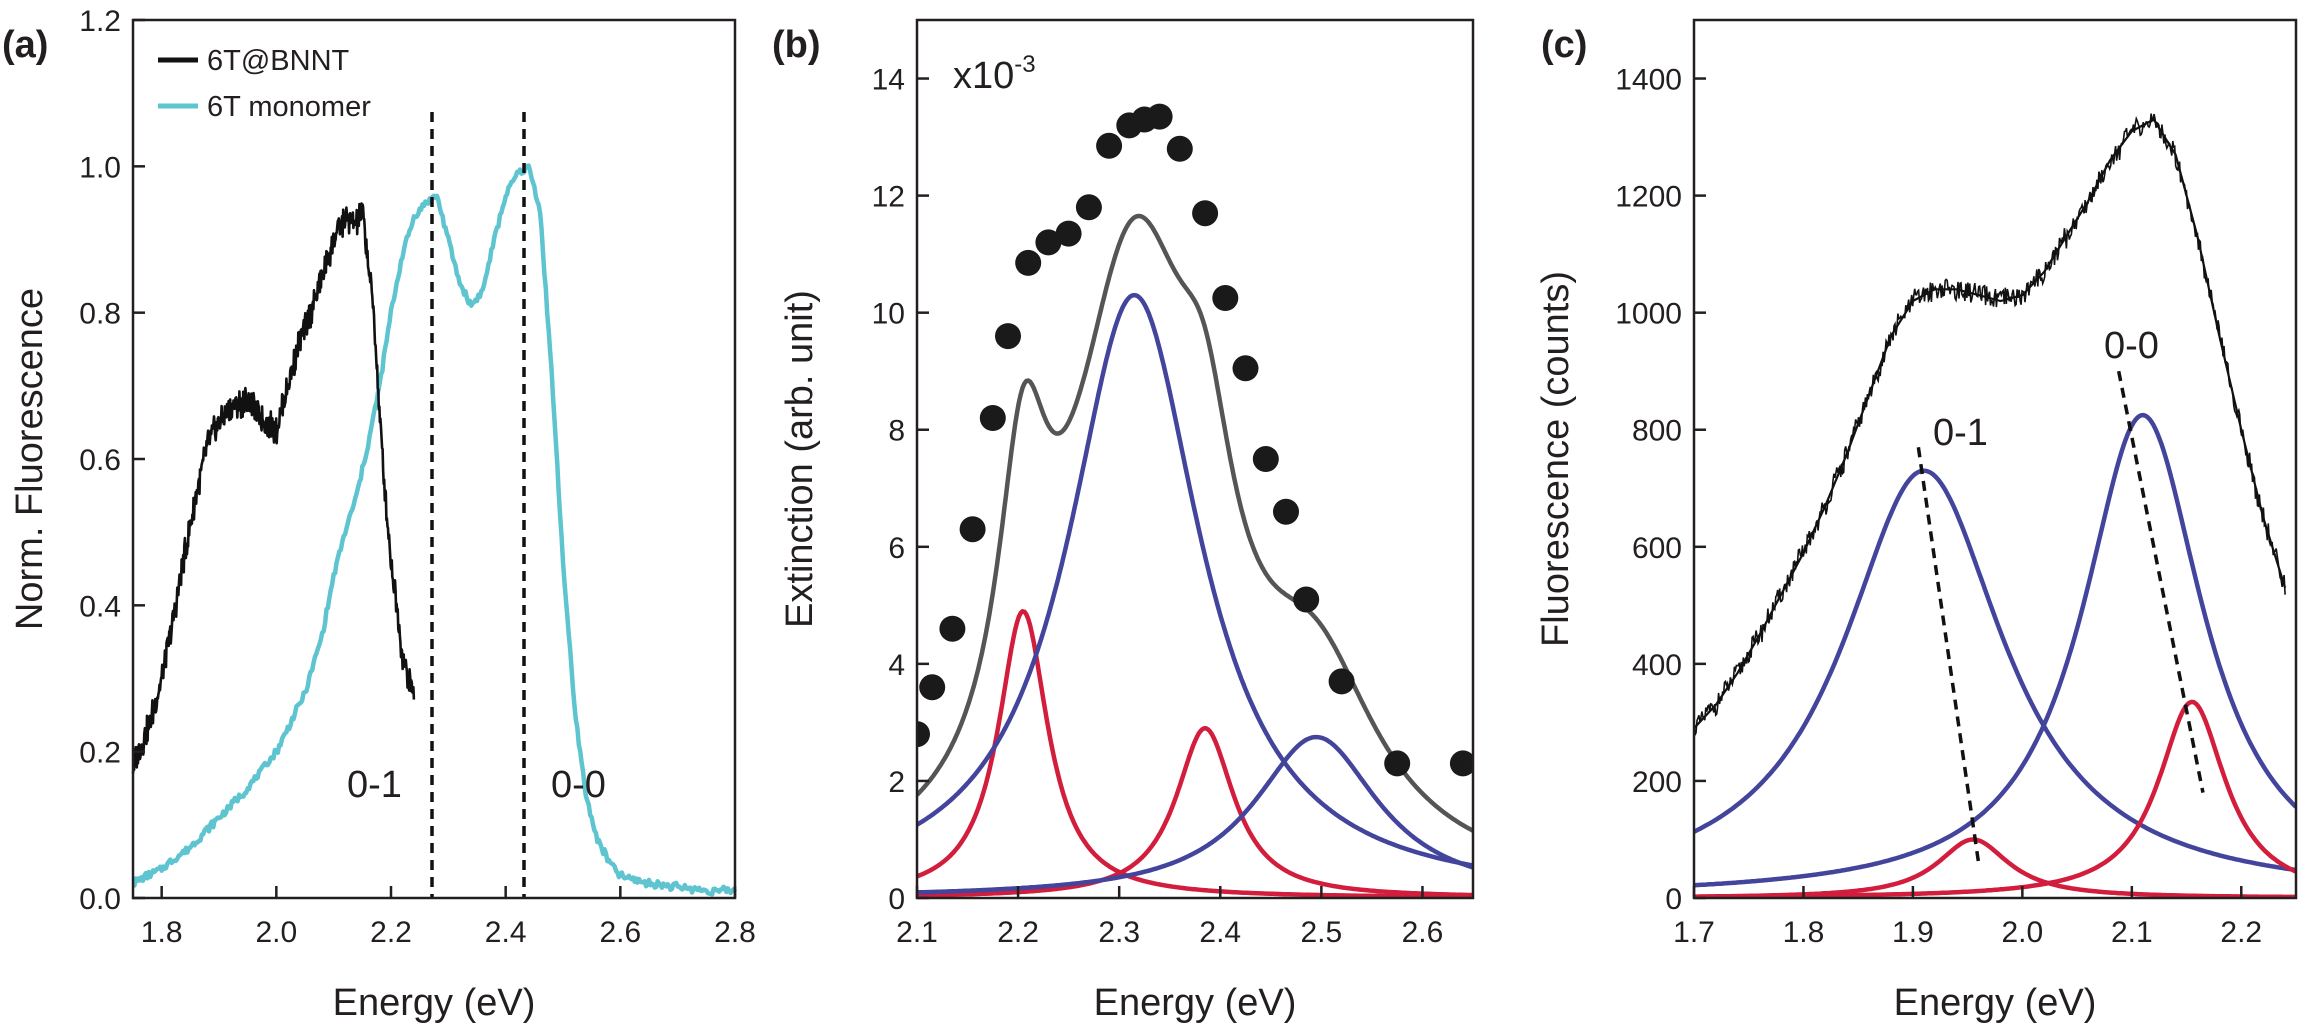 Image resolution: width=2301 pixels, height=1031 pixels. I want to click on a-y-tick-label: 0.4, so click(100, 606).